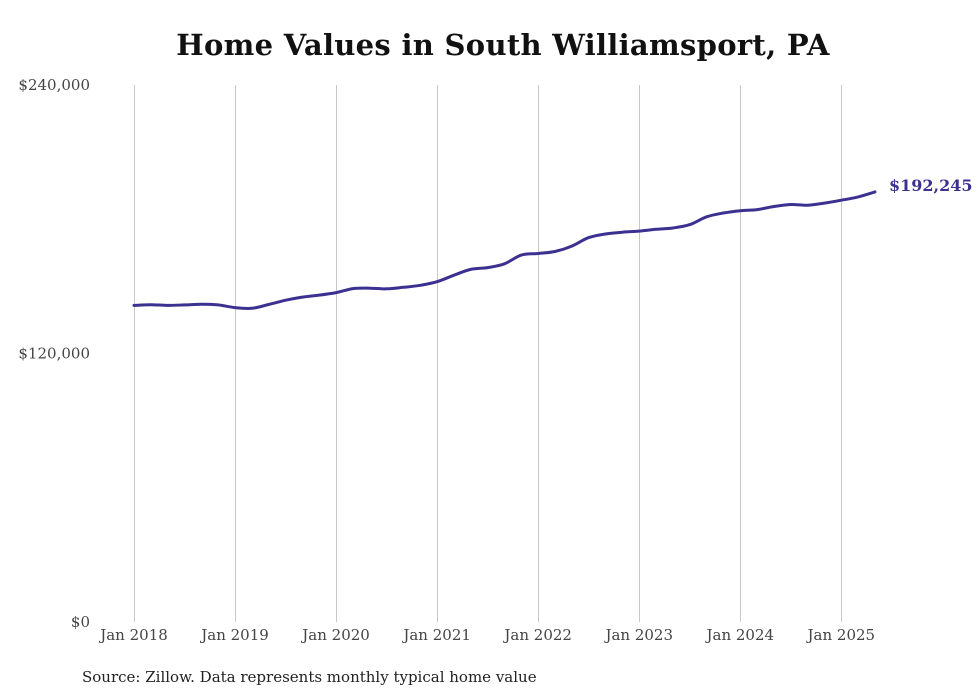 This screenshot has height=699, width=980. I want to click on x-tick-label: Jan 2019, so click(234, 635).